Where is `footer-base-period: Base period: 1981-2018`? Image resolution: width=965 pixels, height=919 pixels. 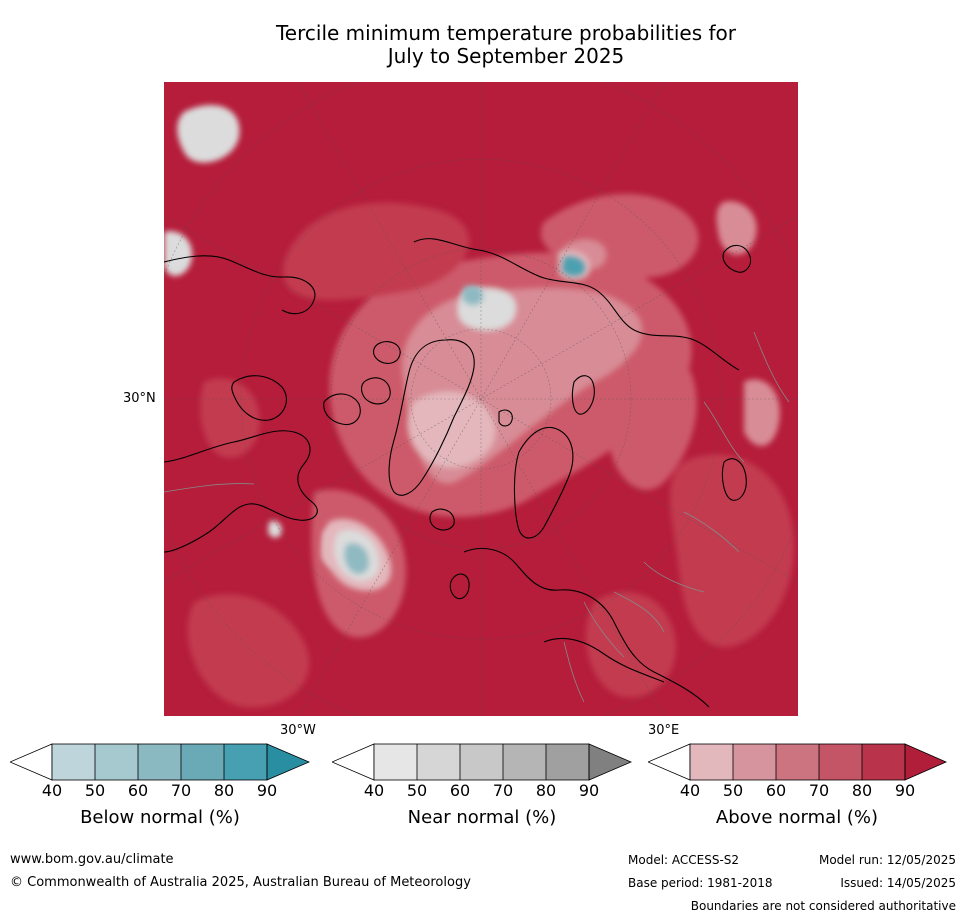
footer-base-period: Base period: 1981-2018 is located at coordinates (700, 883).